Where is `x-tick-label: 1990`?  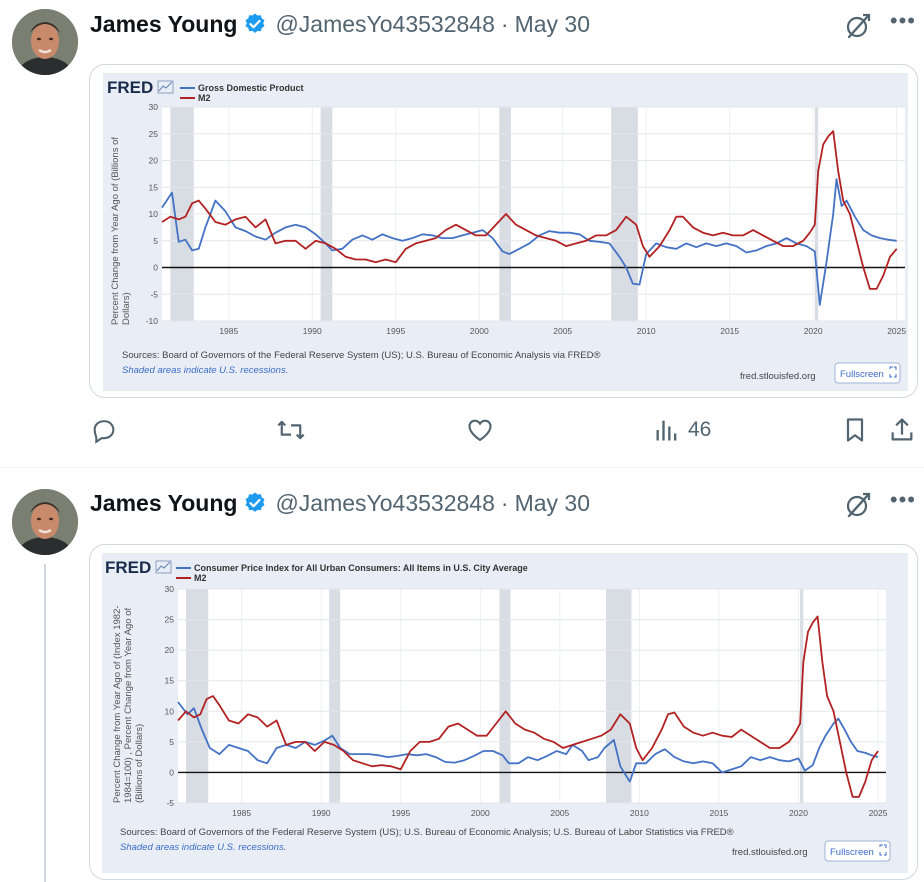
x-tick-label: 1990 is located at coordinates (321, 813).